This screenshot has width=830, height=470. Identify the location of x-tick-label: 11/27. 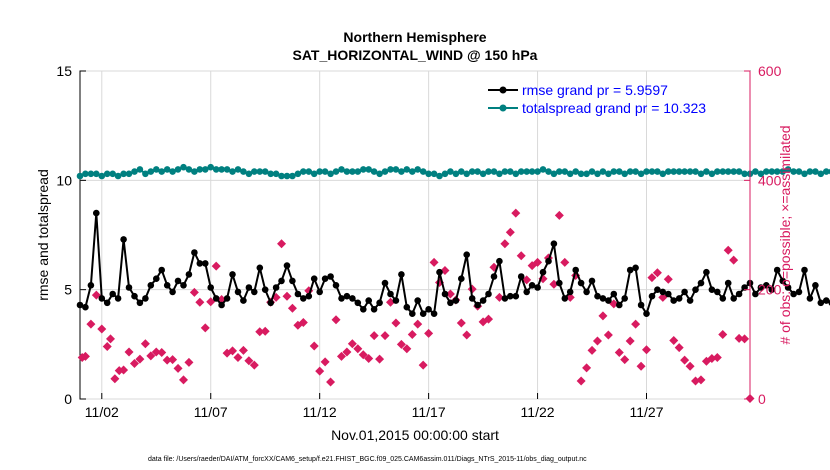
(647, 412).